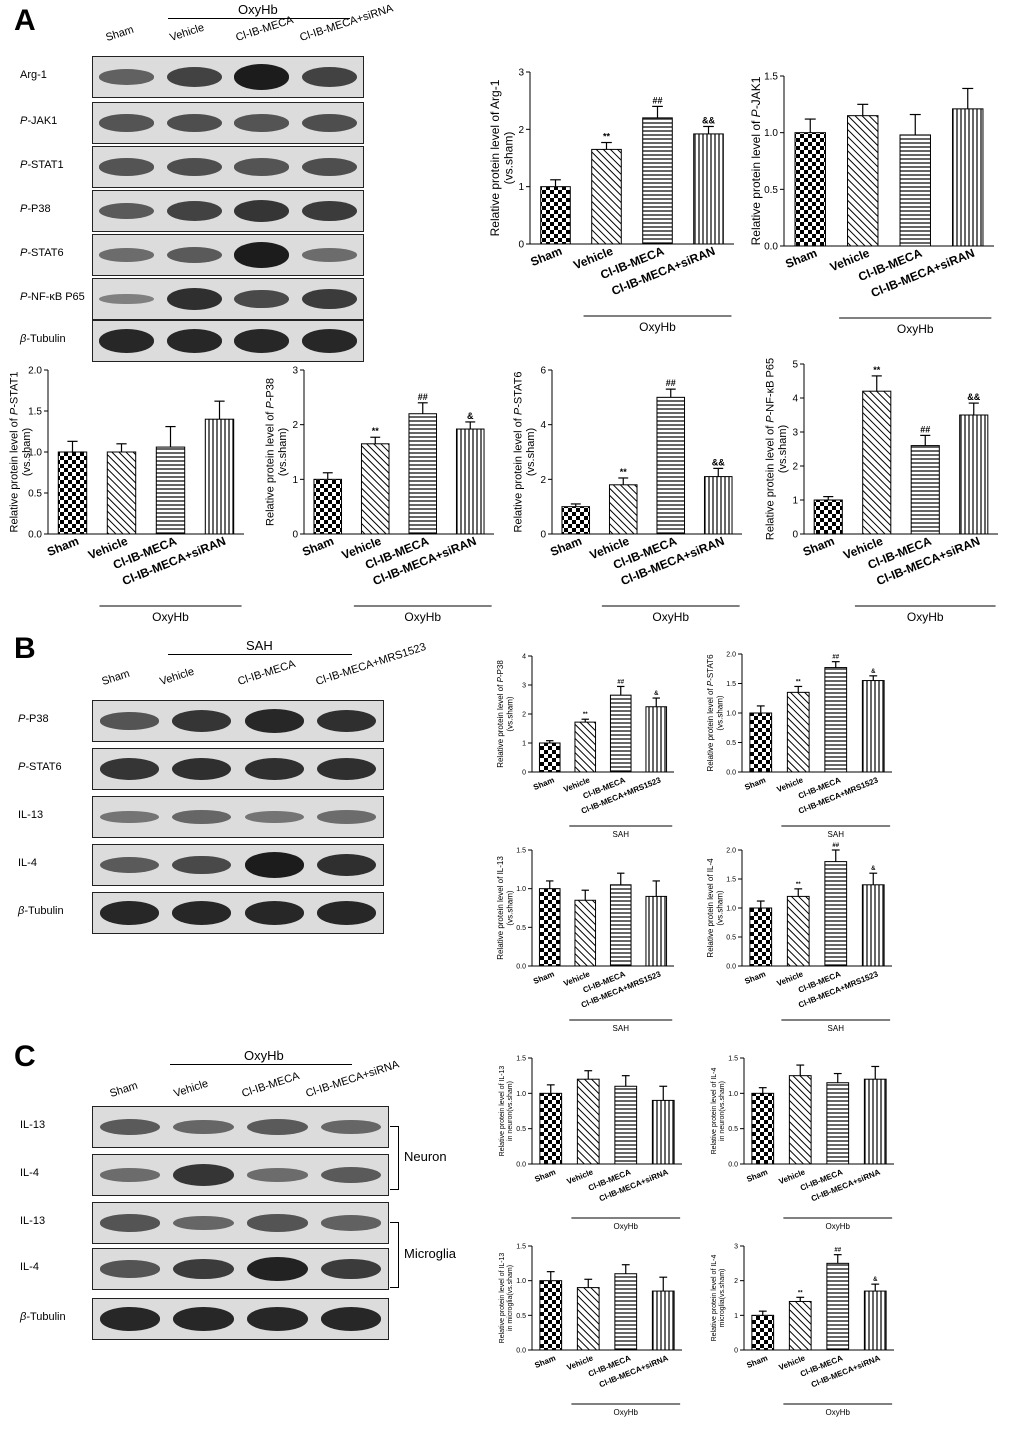 The height and width of the screenshot is (1445, 1020). Describe the element at coordinates (710, 713) in the screenshot. I see `y-axis-label: Relative protein level of P-STAT6` at that location.